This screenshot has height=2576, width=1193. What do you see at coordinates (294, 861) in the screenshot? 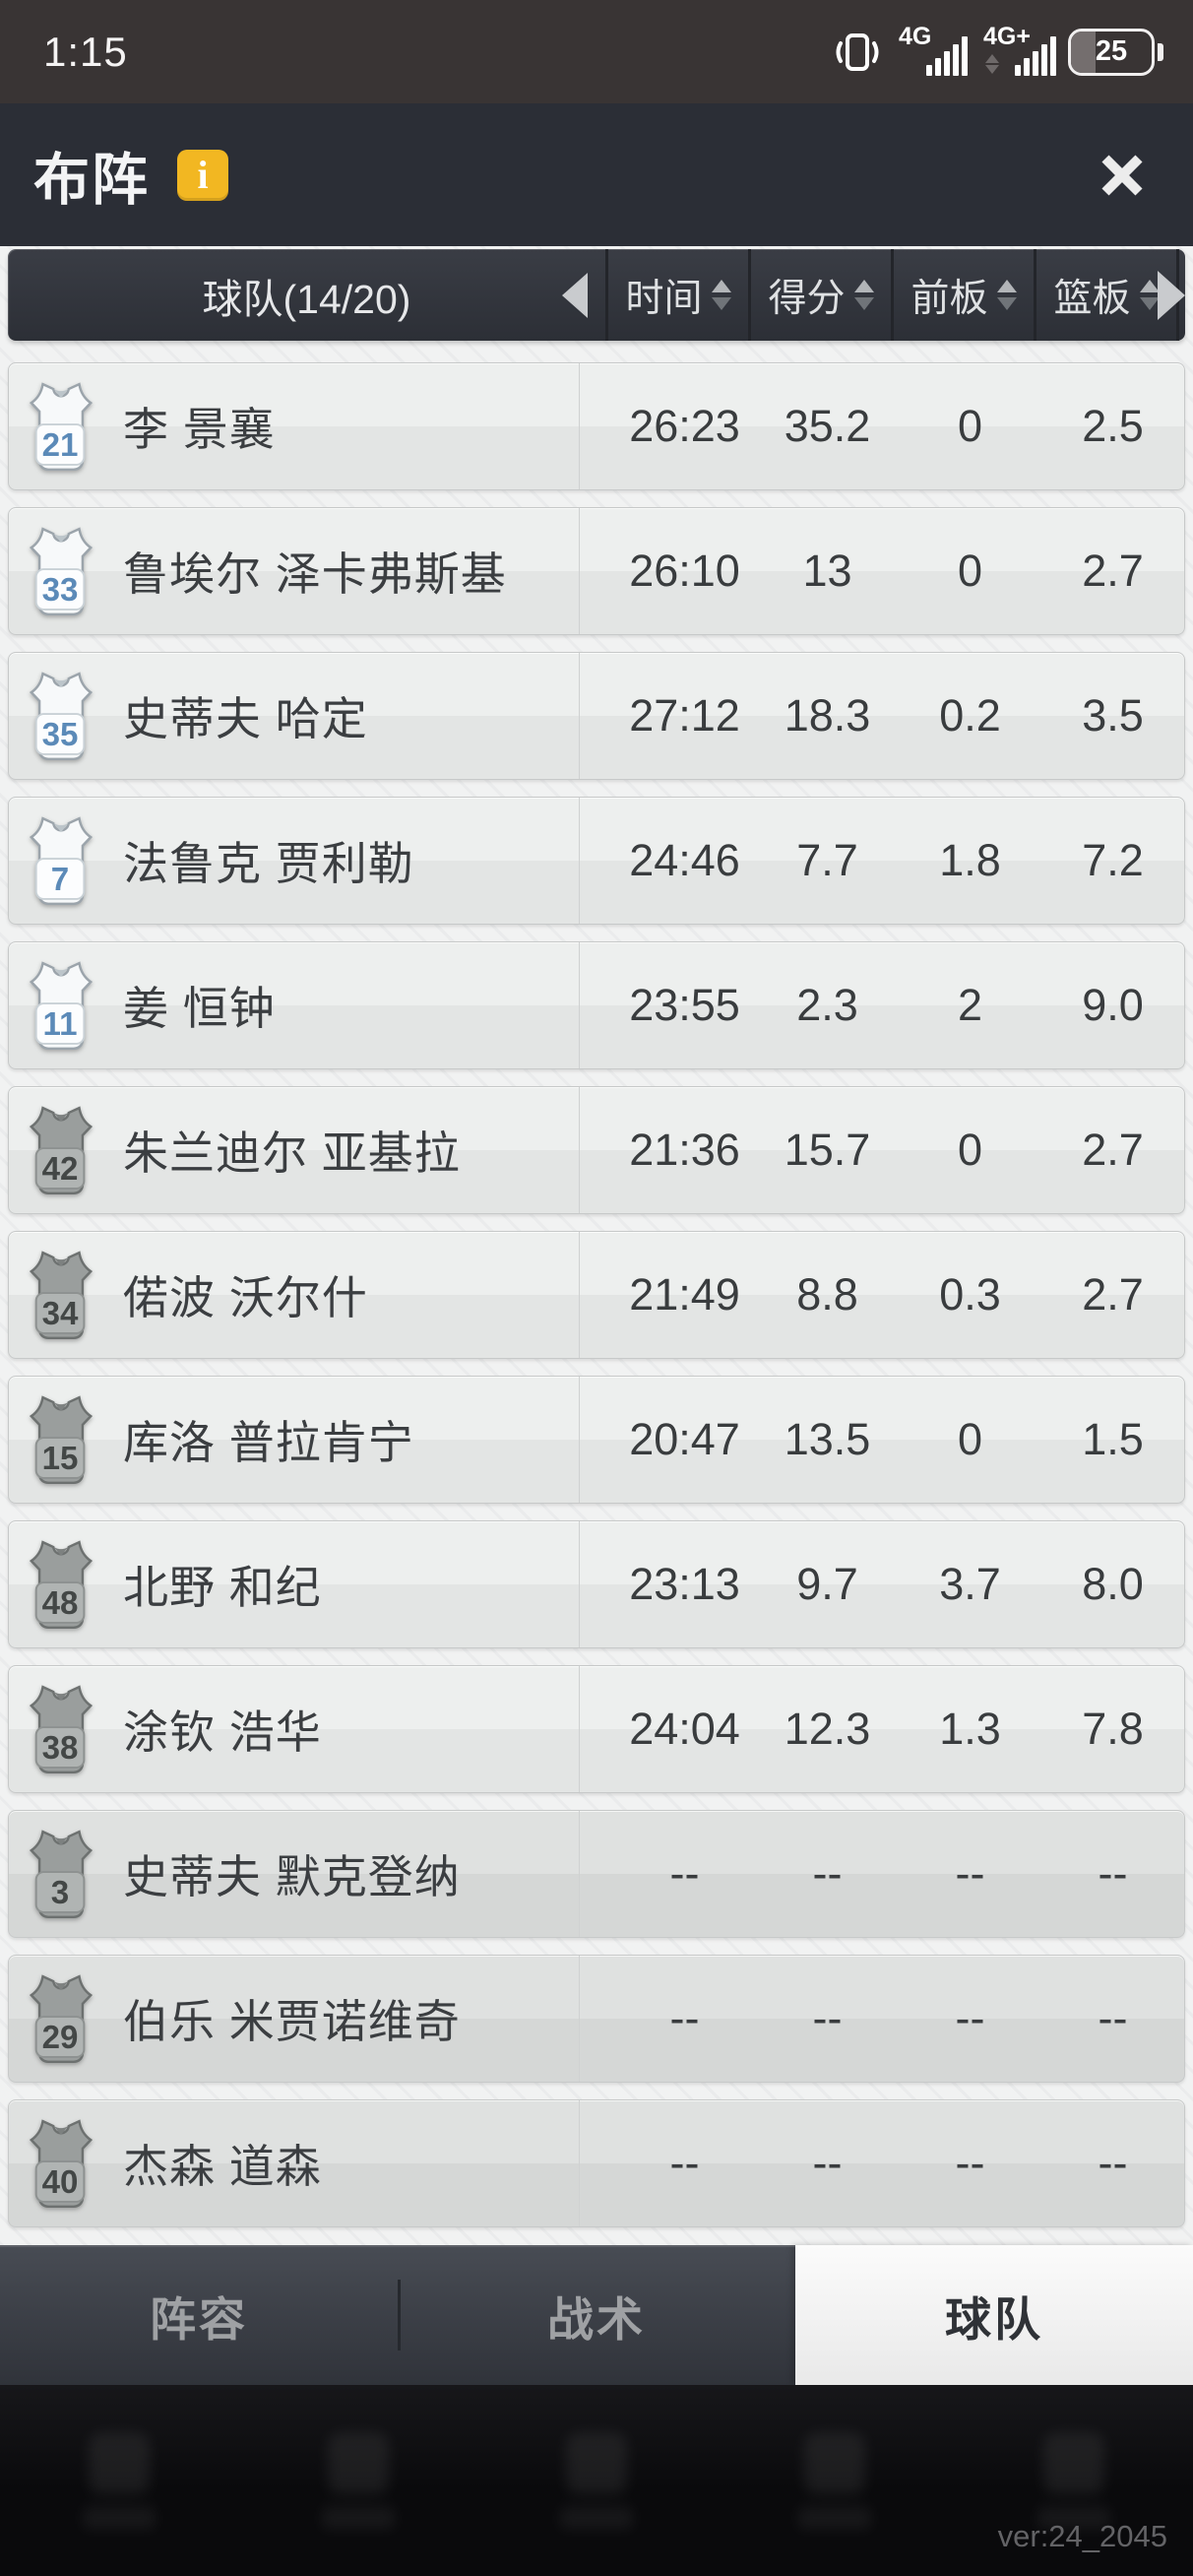
I see `player-name-cell: 7 法鲁克 贾利勒` at bounding box center [294, 861].